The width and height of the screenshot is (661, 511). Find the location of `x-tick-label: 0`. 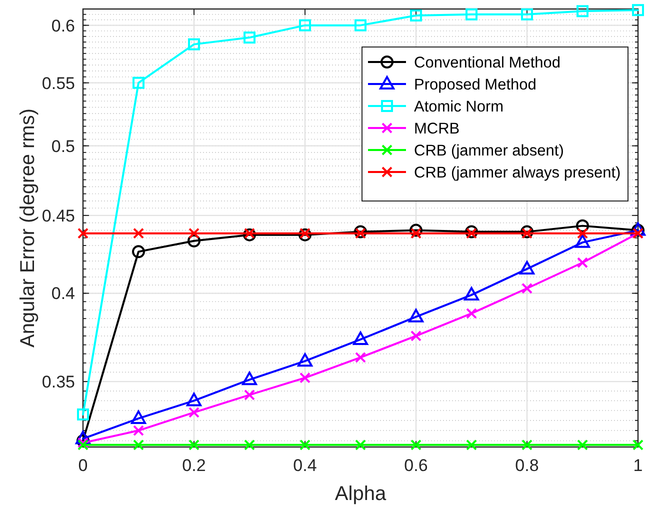

x-tick-label: 0 is located at coordinates (83, 465).